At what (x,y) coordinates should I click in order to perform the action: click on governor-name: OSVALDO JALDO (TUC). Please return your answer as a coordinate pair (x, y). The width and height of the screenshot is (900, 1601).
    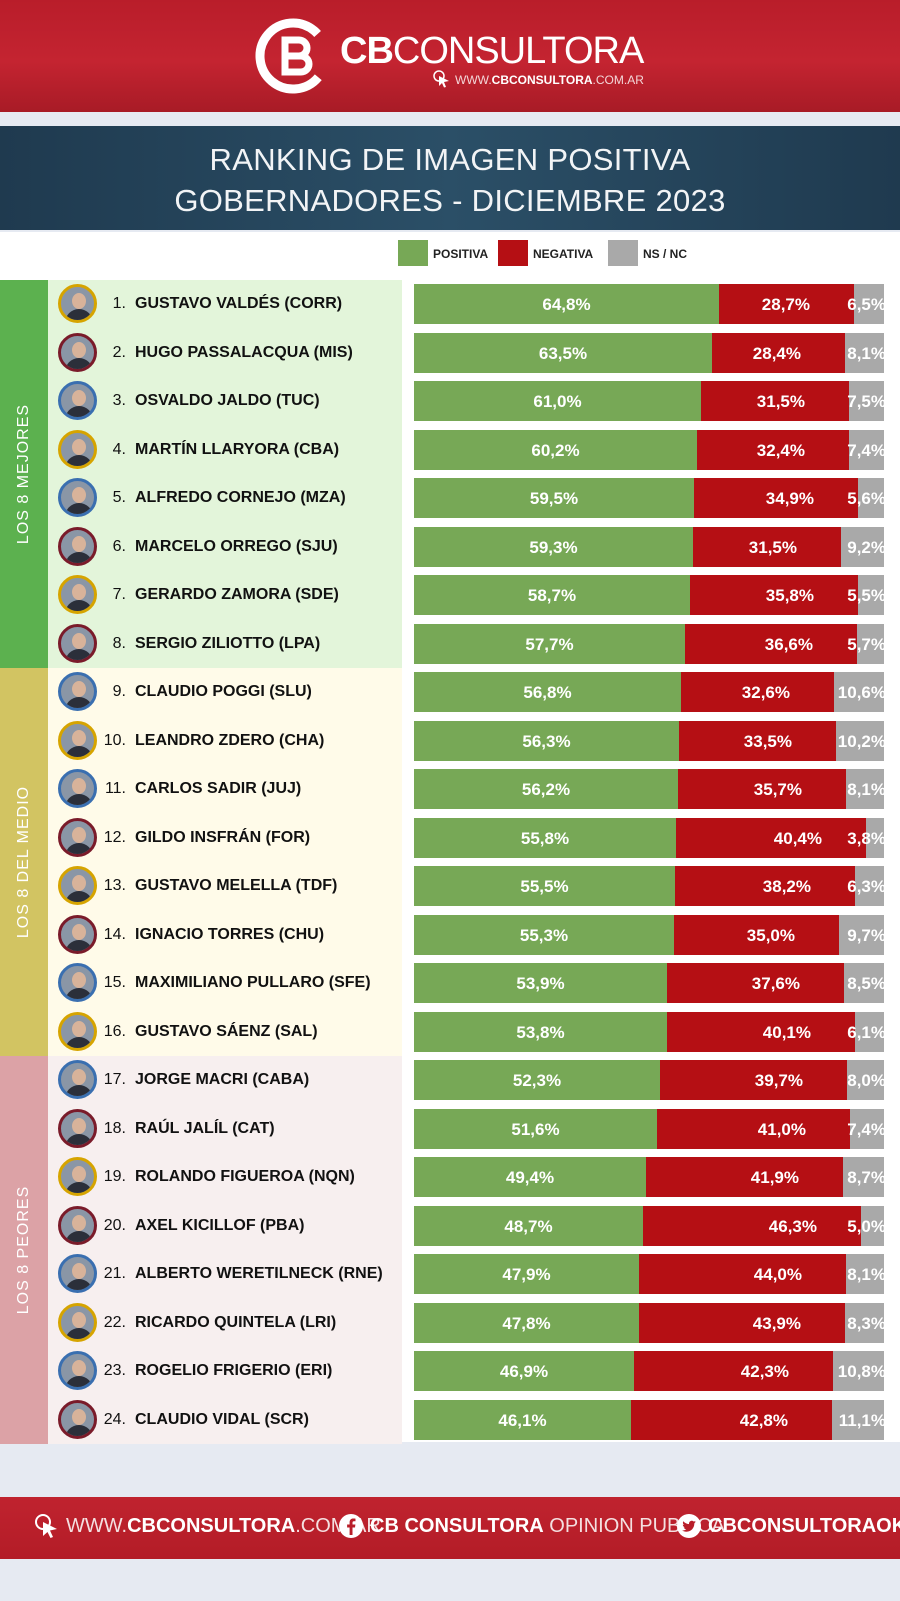
    Looking at the image, I should click on (227, 400).